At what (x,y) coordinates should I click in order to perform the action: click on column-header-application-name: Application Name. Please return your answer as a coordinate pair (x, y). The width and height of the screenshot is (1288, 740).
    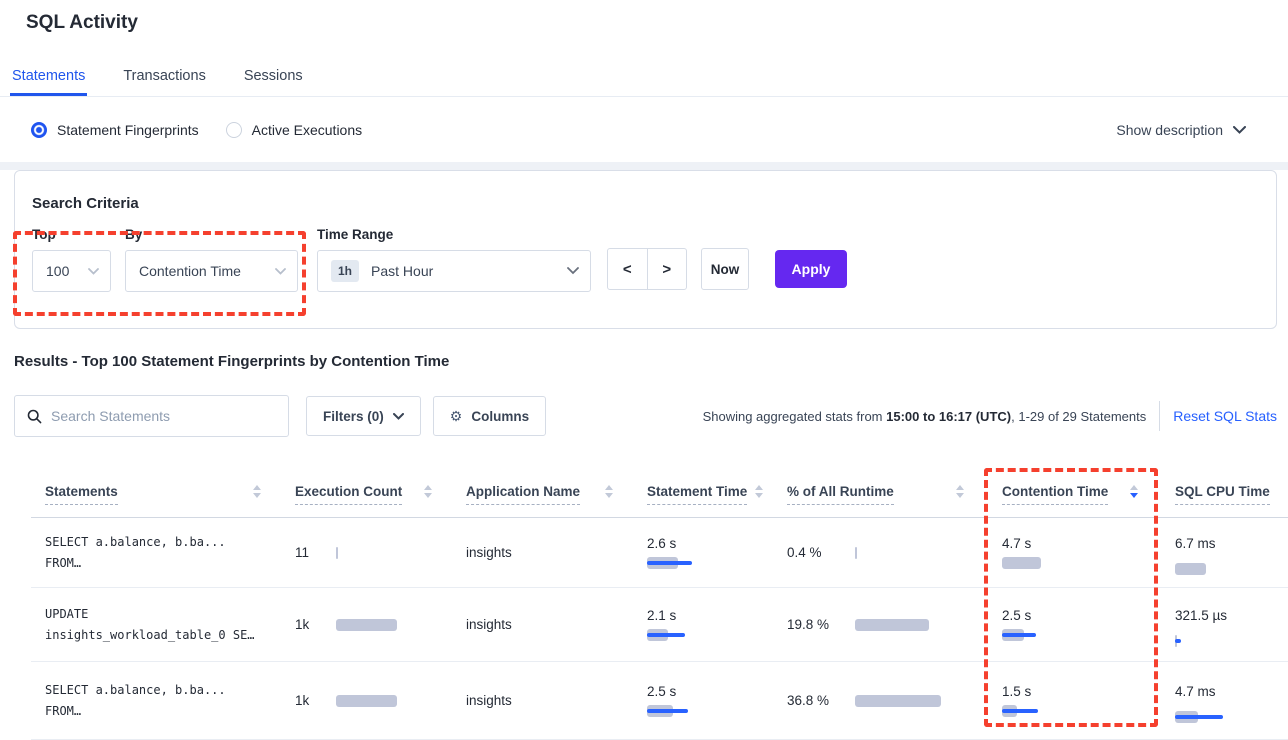
    Looking at the image, I should click on (542, 500).